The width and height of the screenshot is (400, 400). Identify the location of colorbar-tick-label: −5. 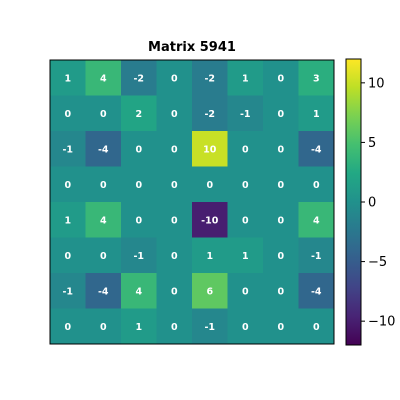
(377, 262).